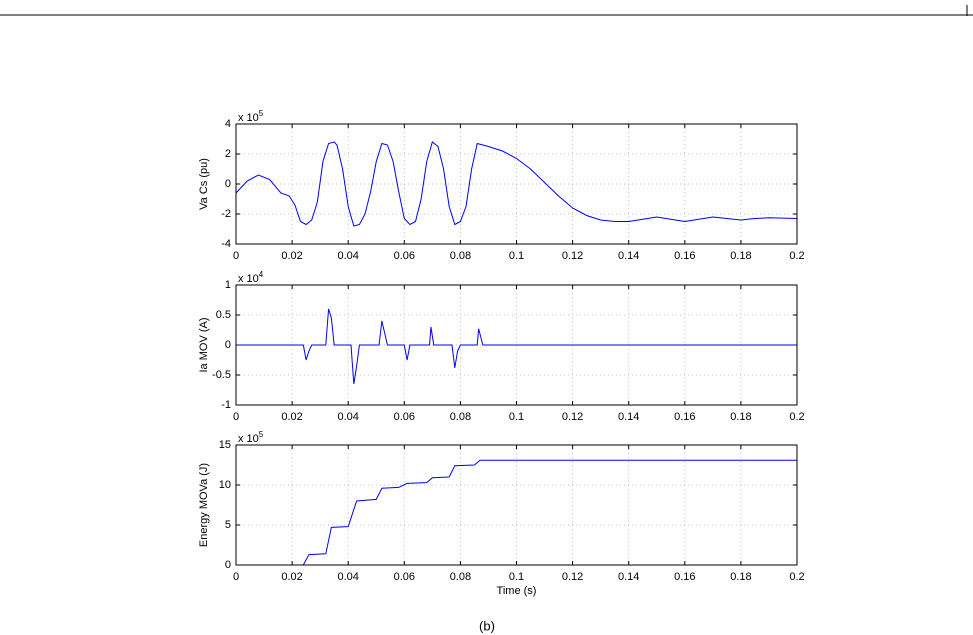 Image resolution: width=973 pixels, height=635 pixels. What do you see at coordinates (225, 445) in the screenshot?
I see `y-tick-label: 15` at bounding box center [225, 445].